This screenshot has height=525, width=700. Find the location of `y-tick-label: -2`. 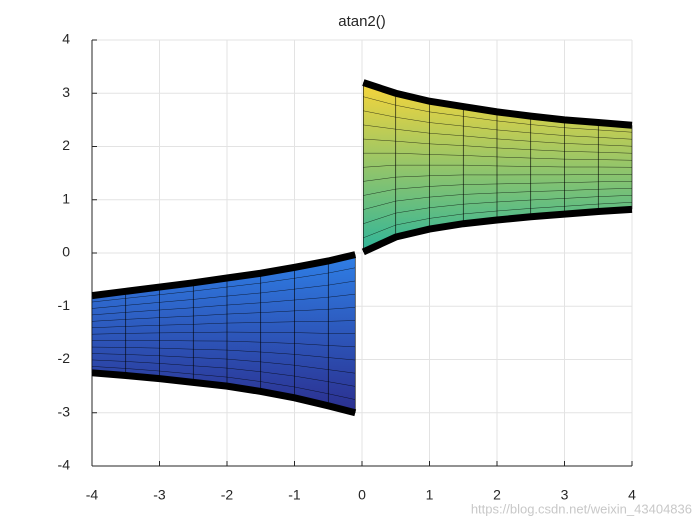

y-tick-label: -2 is located at coordinates (64, 358).